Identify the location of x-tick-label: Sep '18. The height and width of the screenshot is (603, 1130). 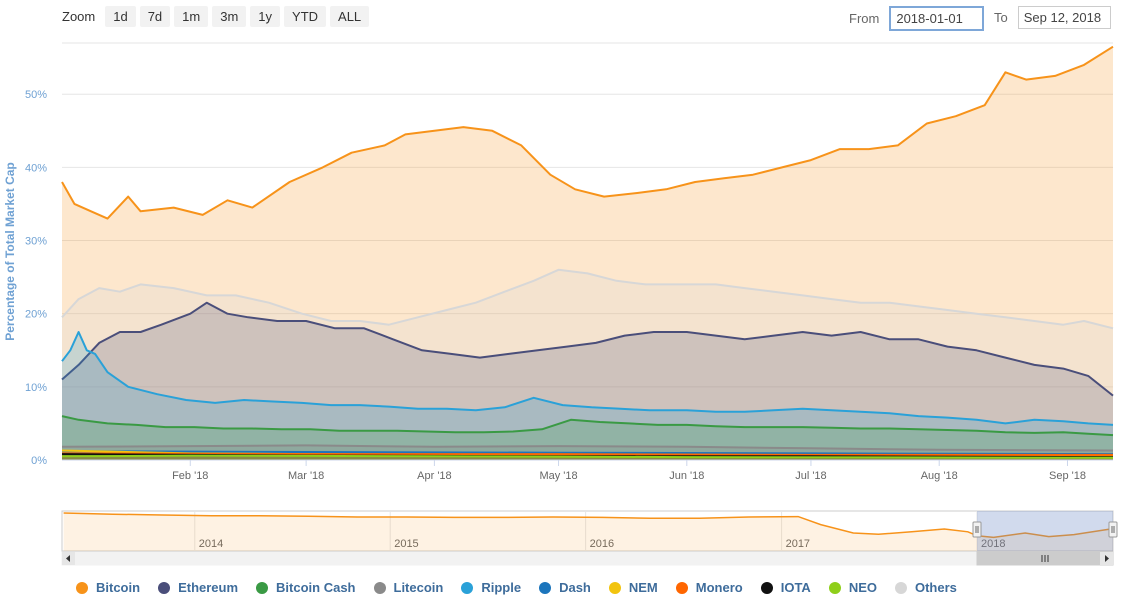
(1067, 476).